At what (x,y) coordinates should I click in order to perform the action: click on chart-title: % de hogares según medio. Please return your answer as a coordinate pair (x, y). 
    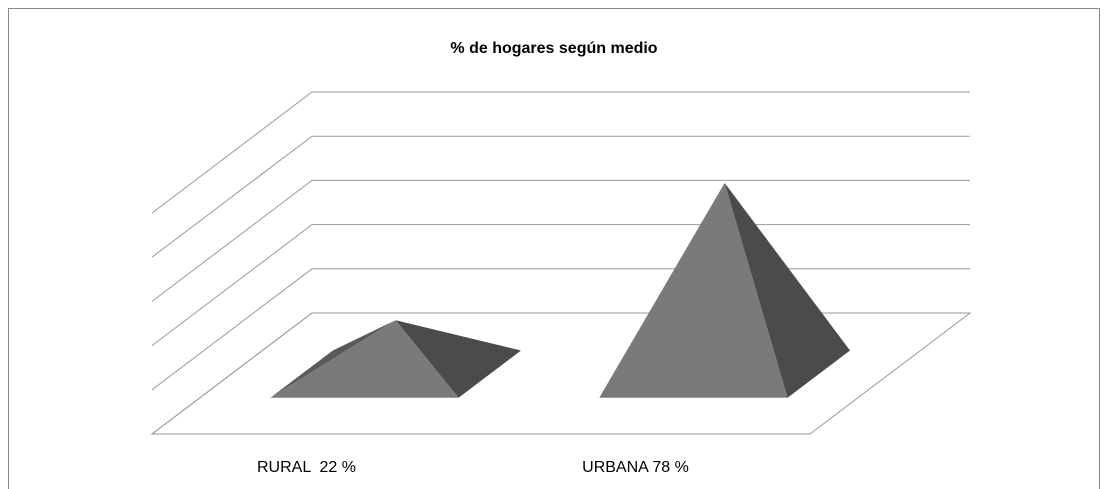
    Looking at the image, I should click on (553, 48).